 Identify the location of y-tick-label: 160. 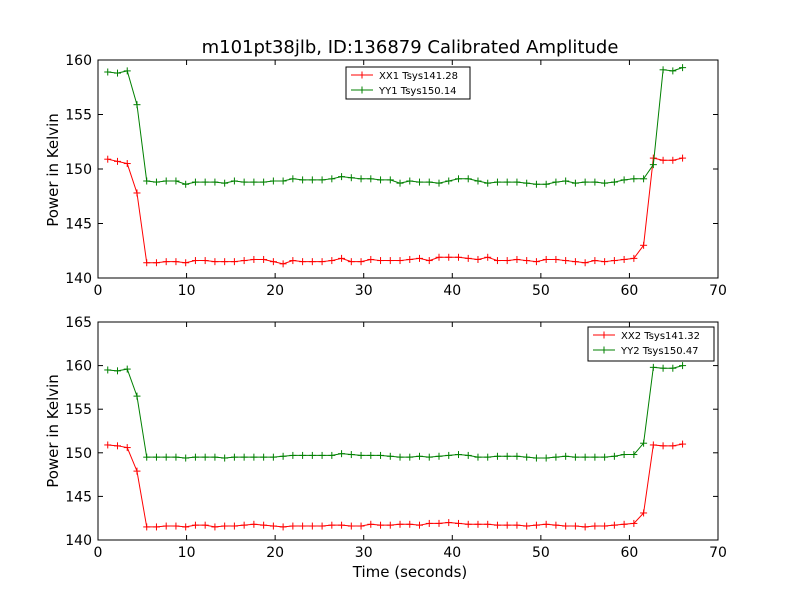
(78, 61).